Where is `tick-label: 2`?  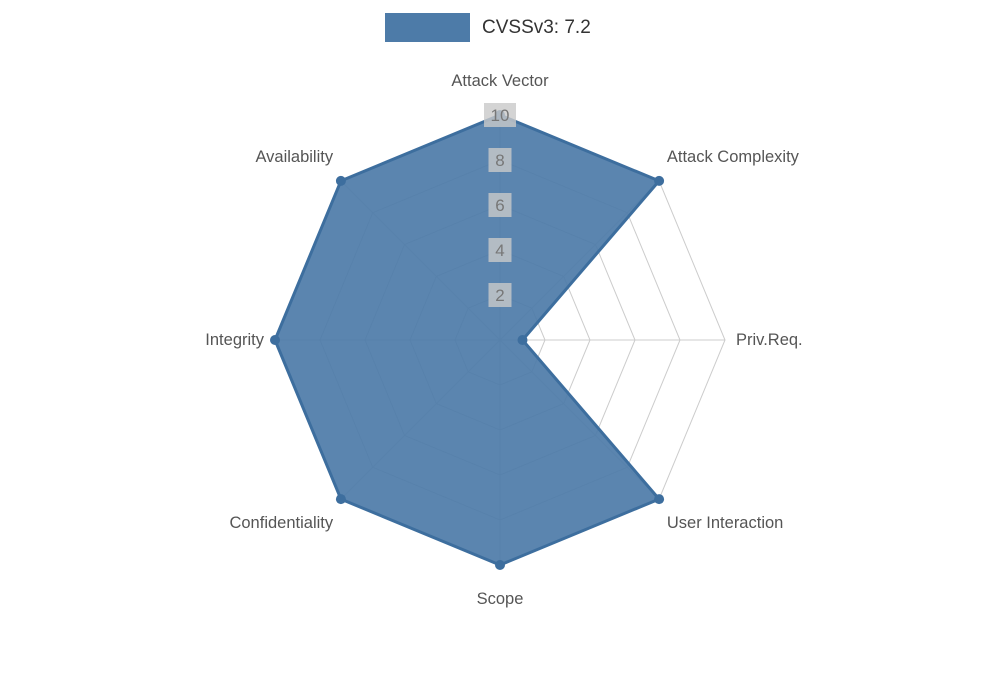 tick-label: 2 is located at coordinates (499, 295).